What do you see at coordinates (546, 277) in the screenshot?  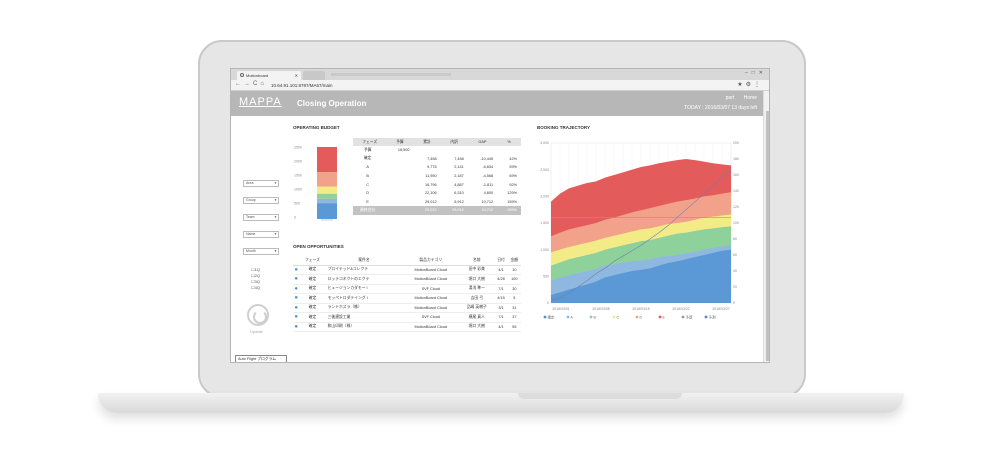 I see `y-tick-label: 500` at bounding box center [546, 277].